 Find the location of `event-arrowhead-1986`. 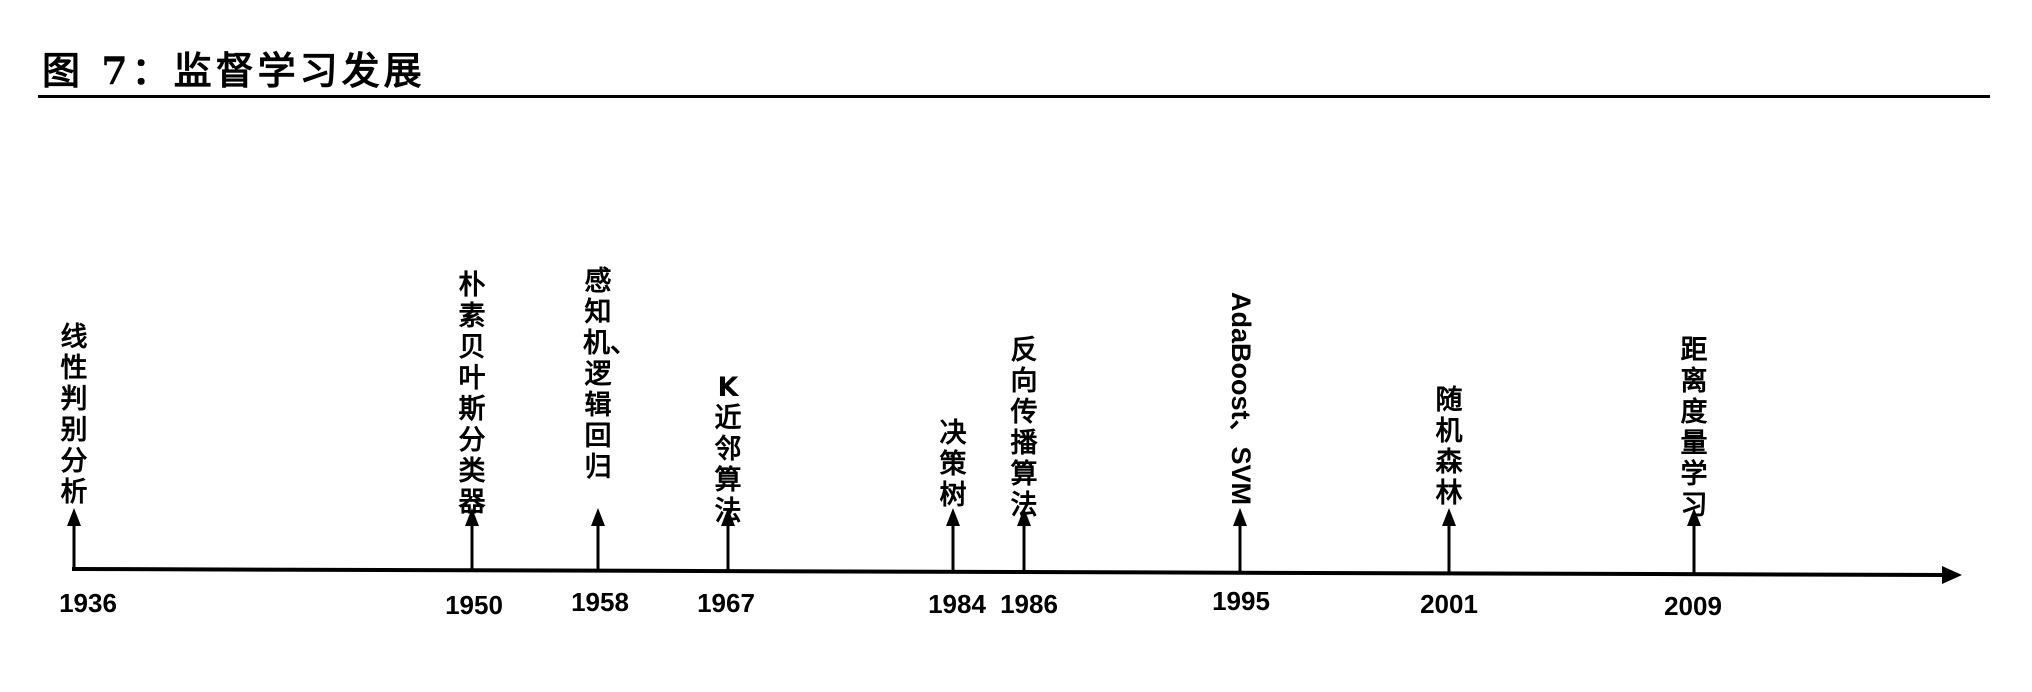

event-arrowhead-1986 is located at coordinates (1024, 517).